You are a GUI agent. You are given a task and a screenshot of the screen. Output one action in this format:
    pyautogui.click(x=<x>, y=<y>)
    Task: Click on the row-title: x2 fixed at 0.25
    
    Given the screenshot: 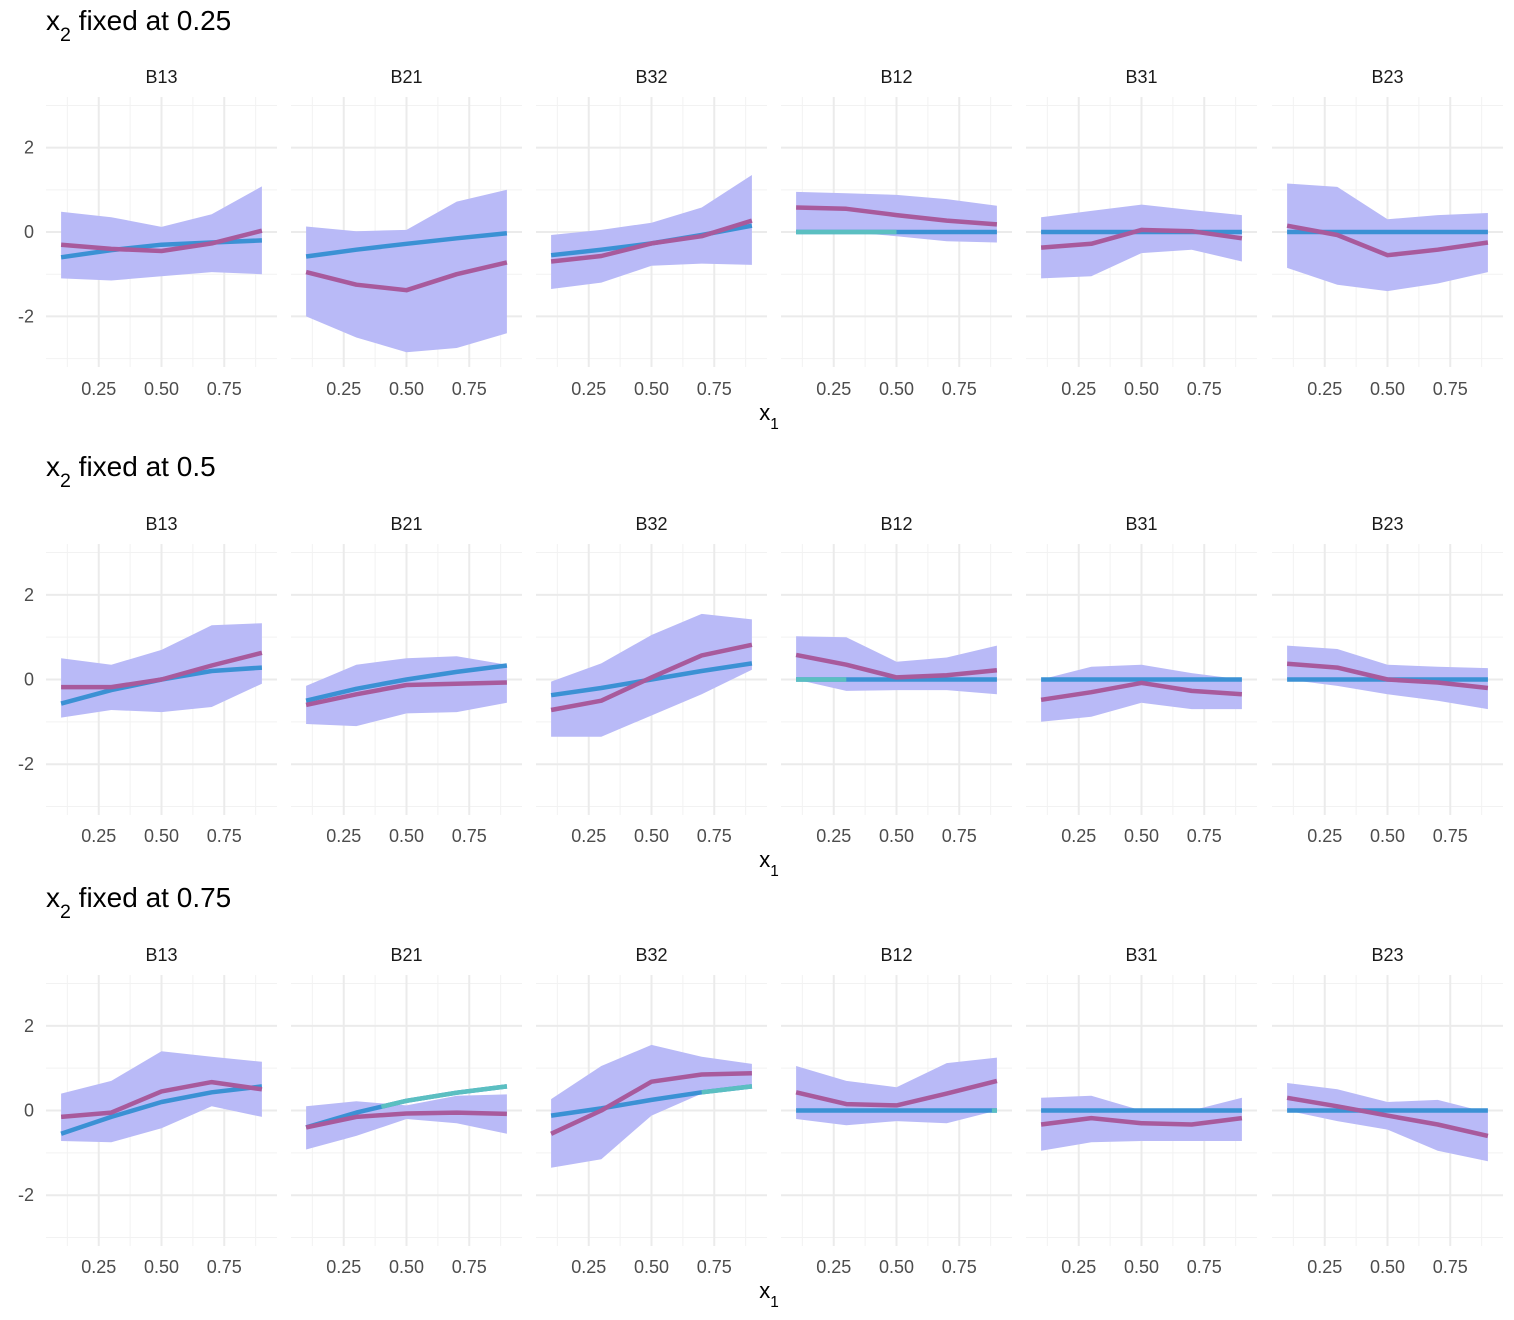 What is the action you would take?
    pyautogui.click(x=138, y=25)
    